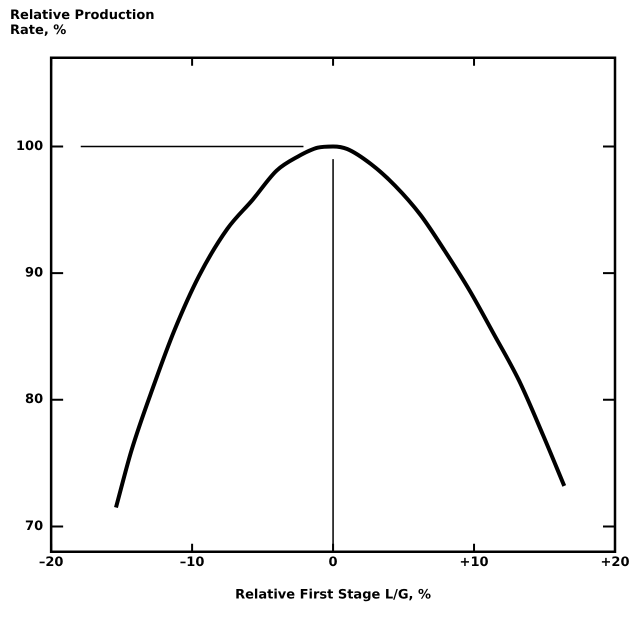 The image size is (643, 621). What do you see at coordinates (34, 526) in the screenshot?
I see `y-tick-label: 70` at bounding box center [34, 526].